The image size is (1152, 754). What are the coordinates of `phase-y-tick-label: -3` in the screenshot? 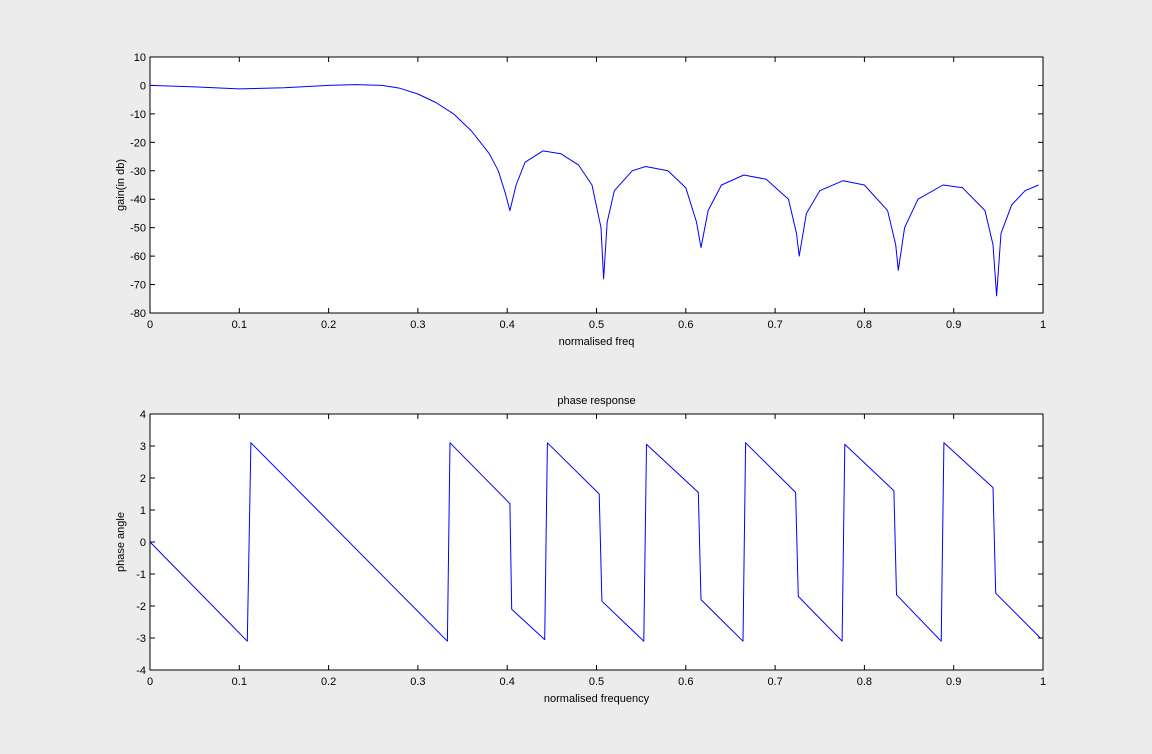 It's located at (141, 639).